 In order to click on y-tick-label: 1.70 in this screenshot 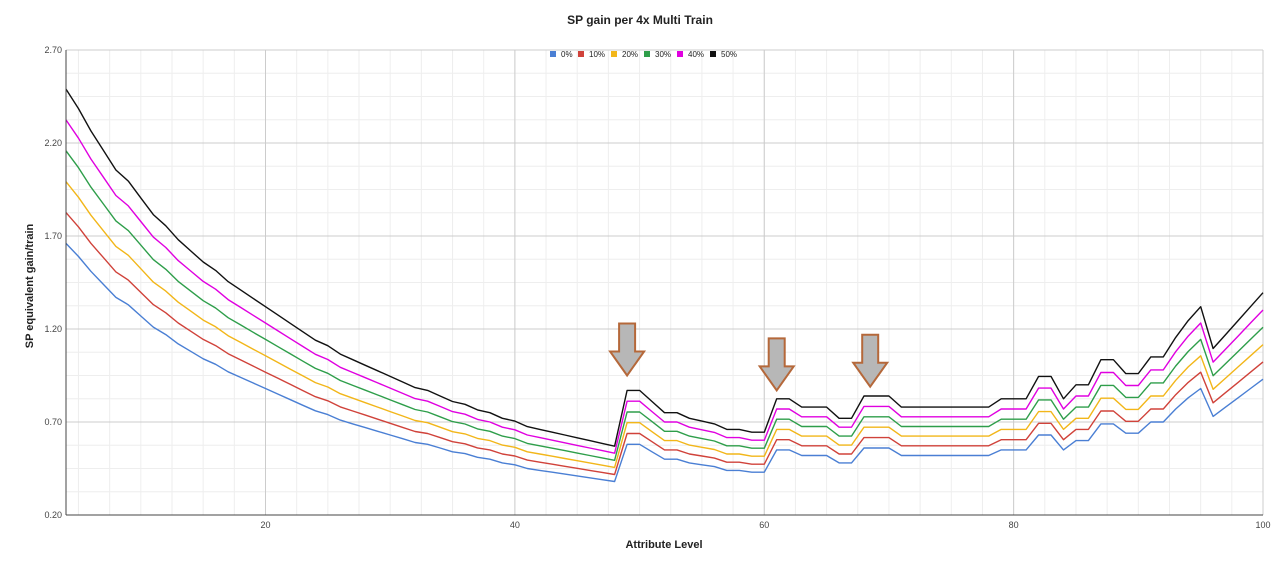, I will do `click(53, 236)`.